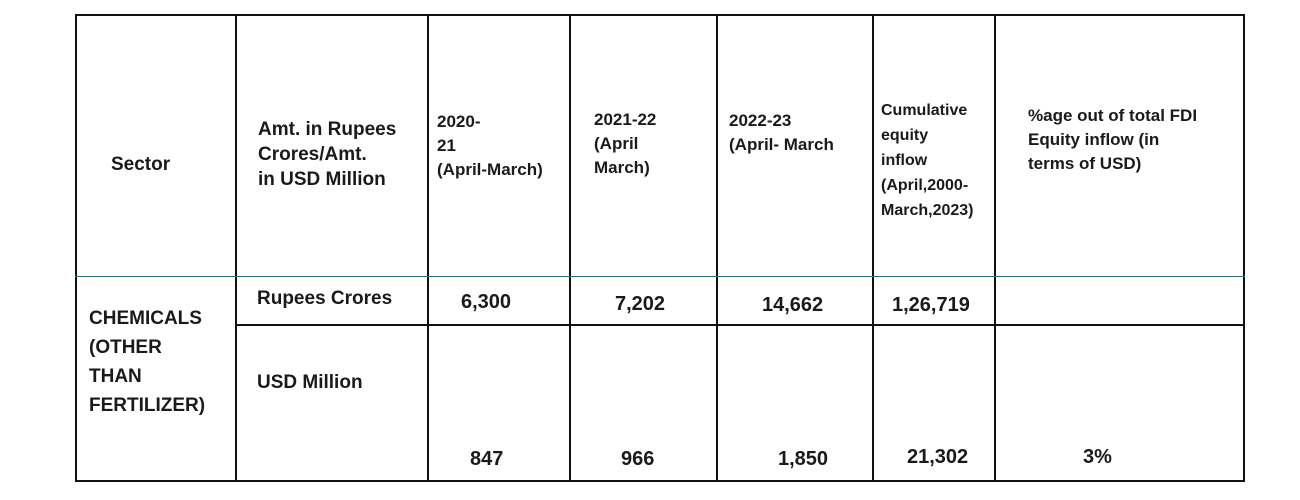  I want to click on row-divider, so click(740, 325).